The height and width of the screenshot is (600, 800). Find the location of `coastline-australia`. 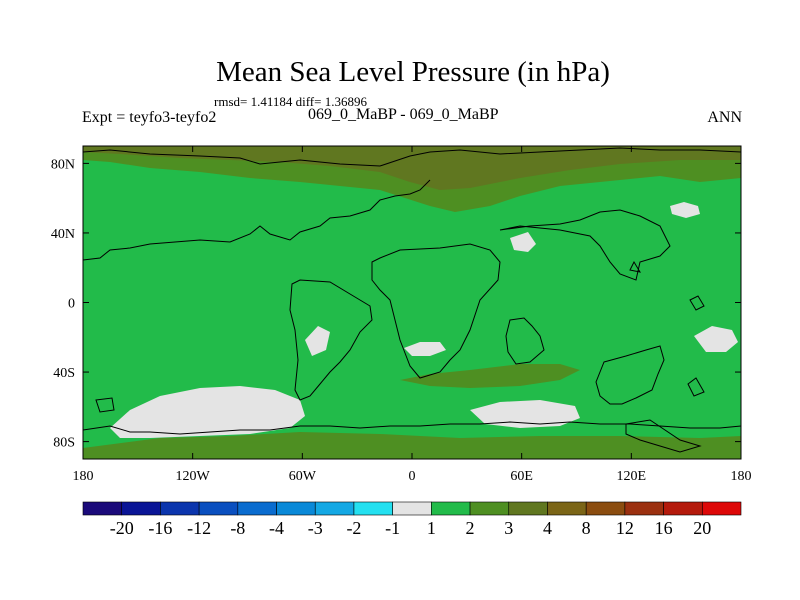

coastline-australia is located at coordinates (630, 375).